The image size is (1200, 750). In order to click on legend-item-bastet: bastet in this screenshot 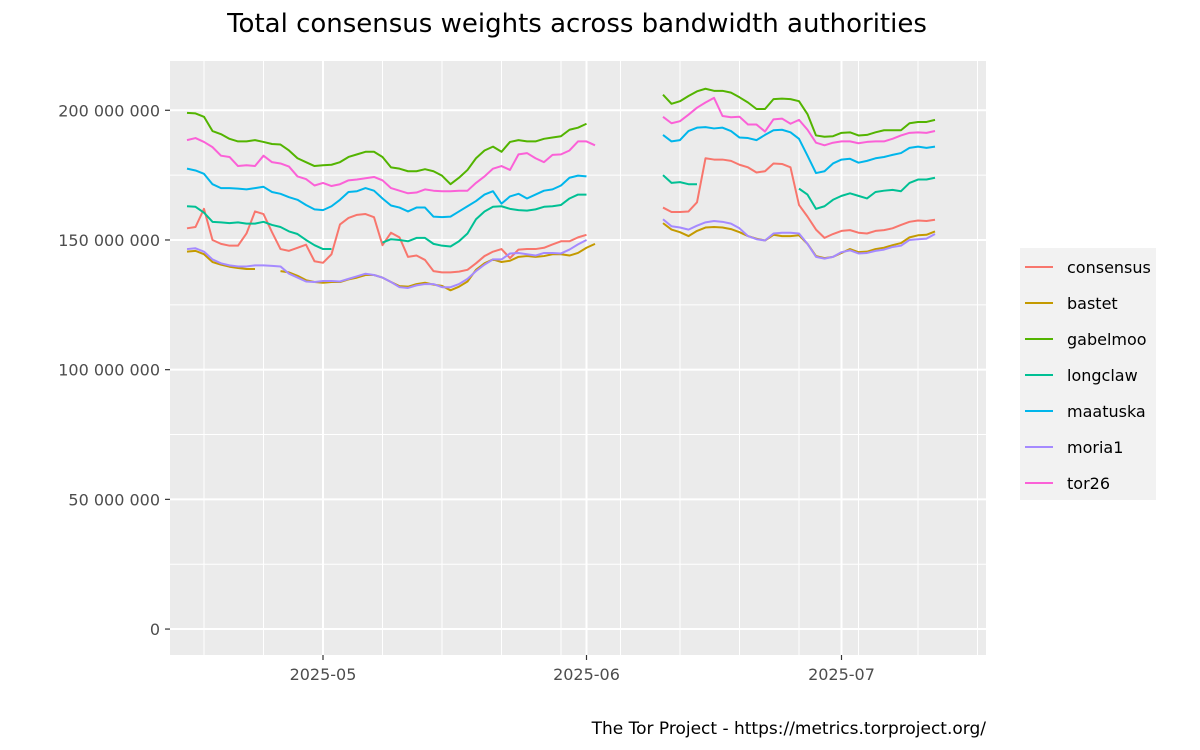, I will do `click(1069, 303)`.